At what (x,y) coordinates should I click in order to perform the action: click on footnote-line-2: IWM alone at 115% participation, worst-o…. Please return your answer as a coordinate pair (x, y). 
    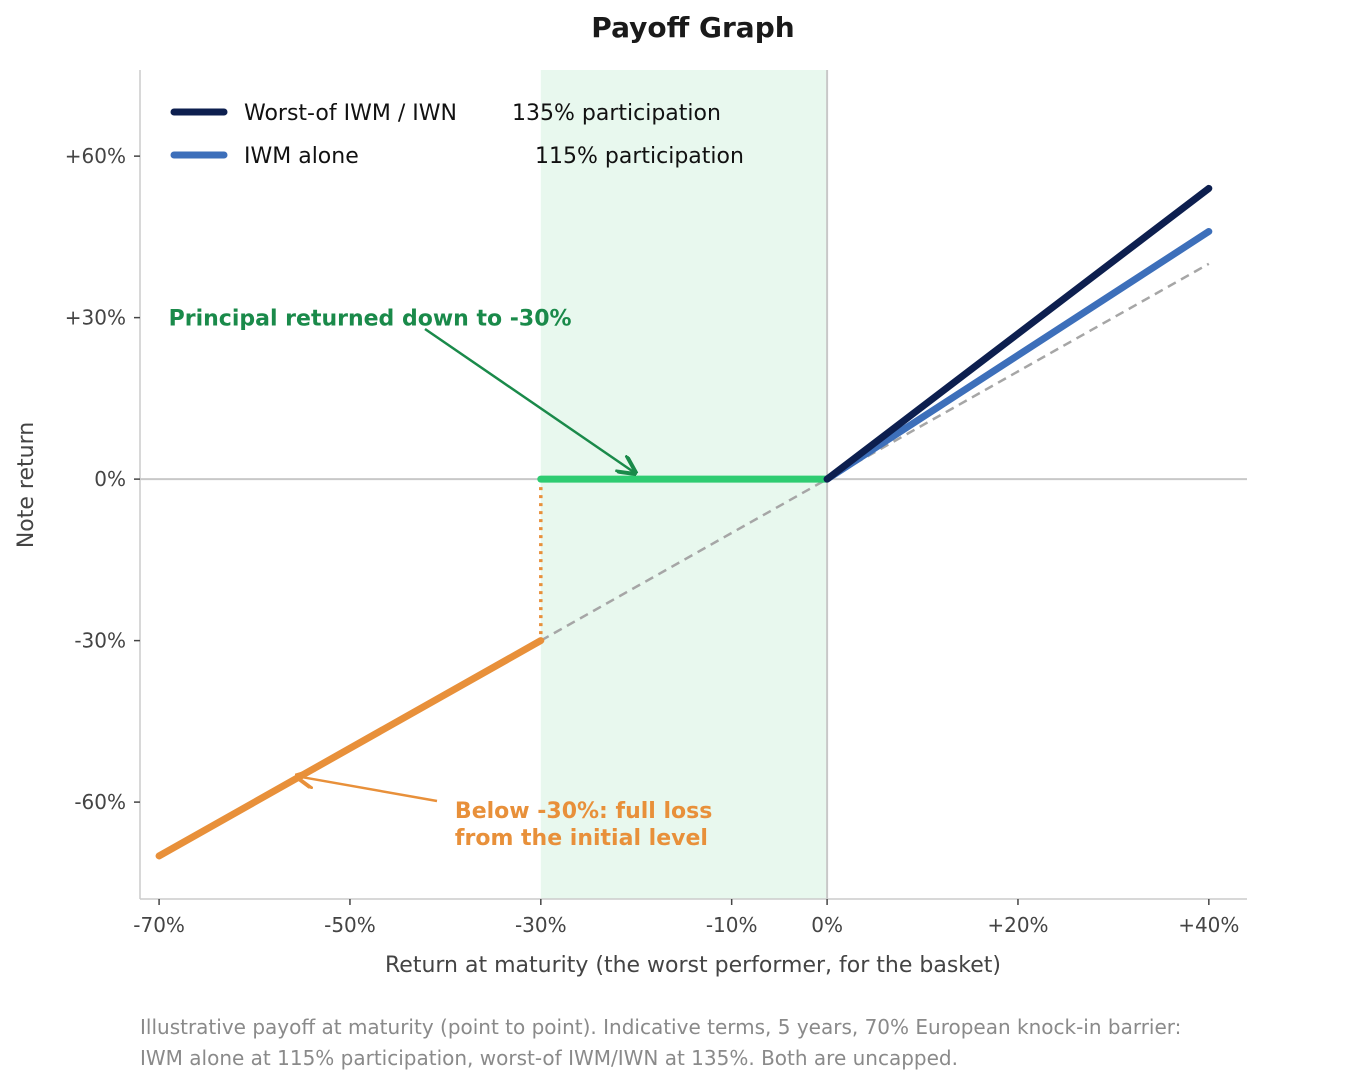
    Looking at the image, I should click on (549, 1058).